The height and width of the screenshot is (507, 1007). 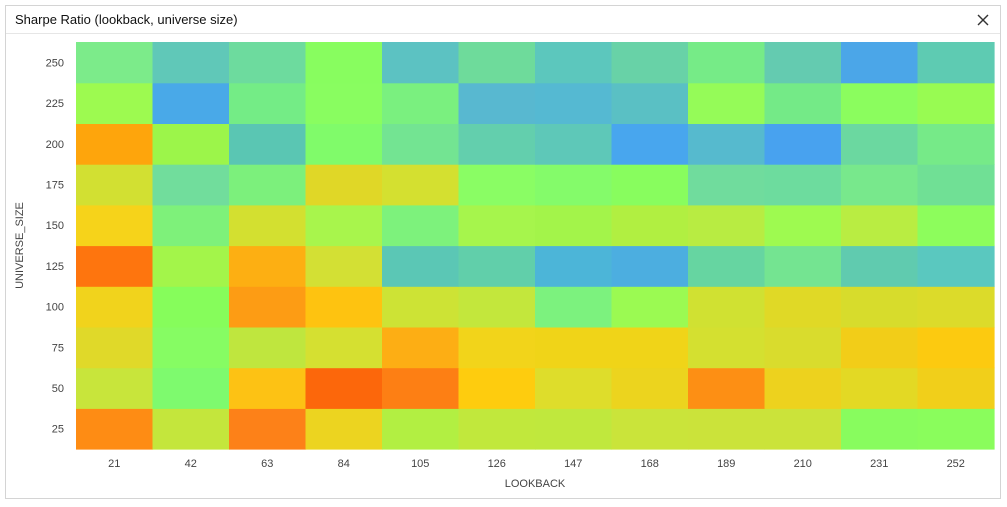 What do you see at coordinates (573, 464) in the screenshot?
I see `x-tick-label: 147` at bounding box center [573, 464].